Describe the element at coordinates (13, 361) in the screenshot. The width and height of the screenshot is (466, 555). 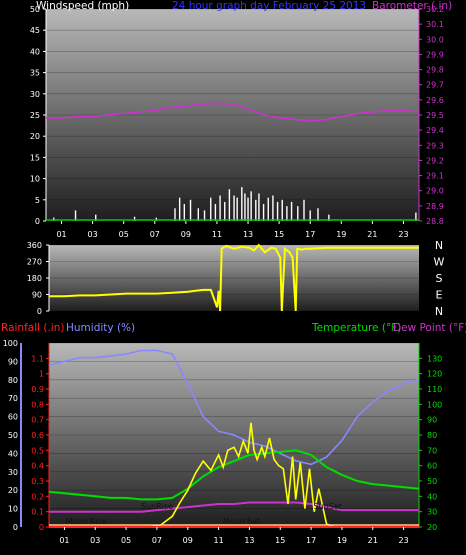
I see `humidity-tick-label: 90` at that location.